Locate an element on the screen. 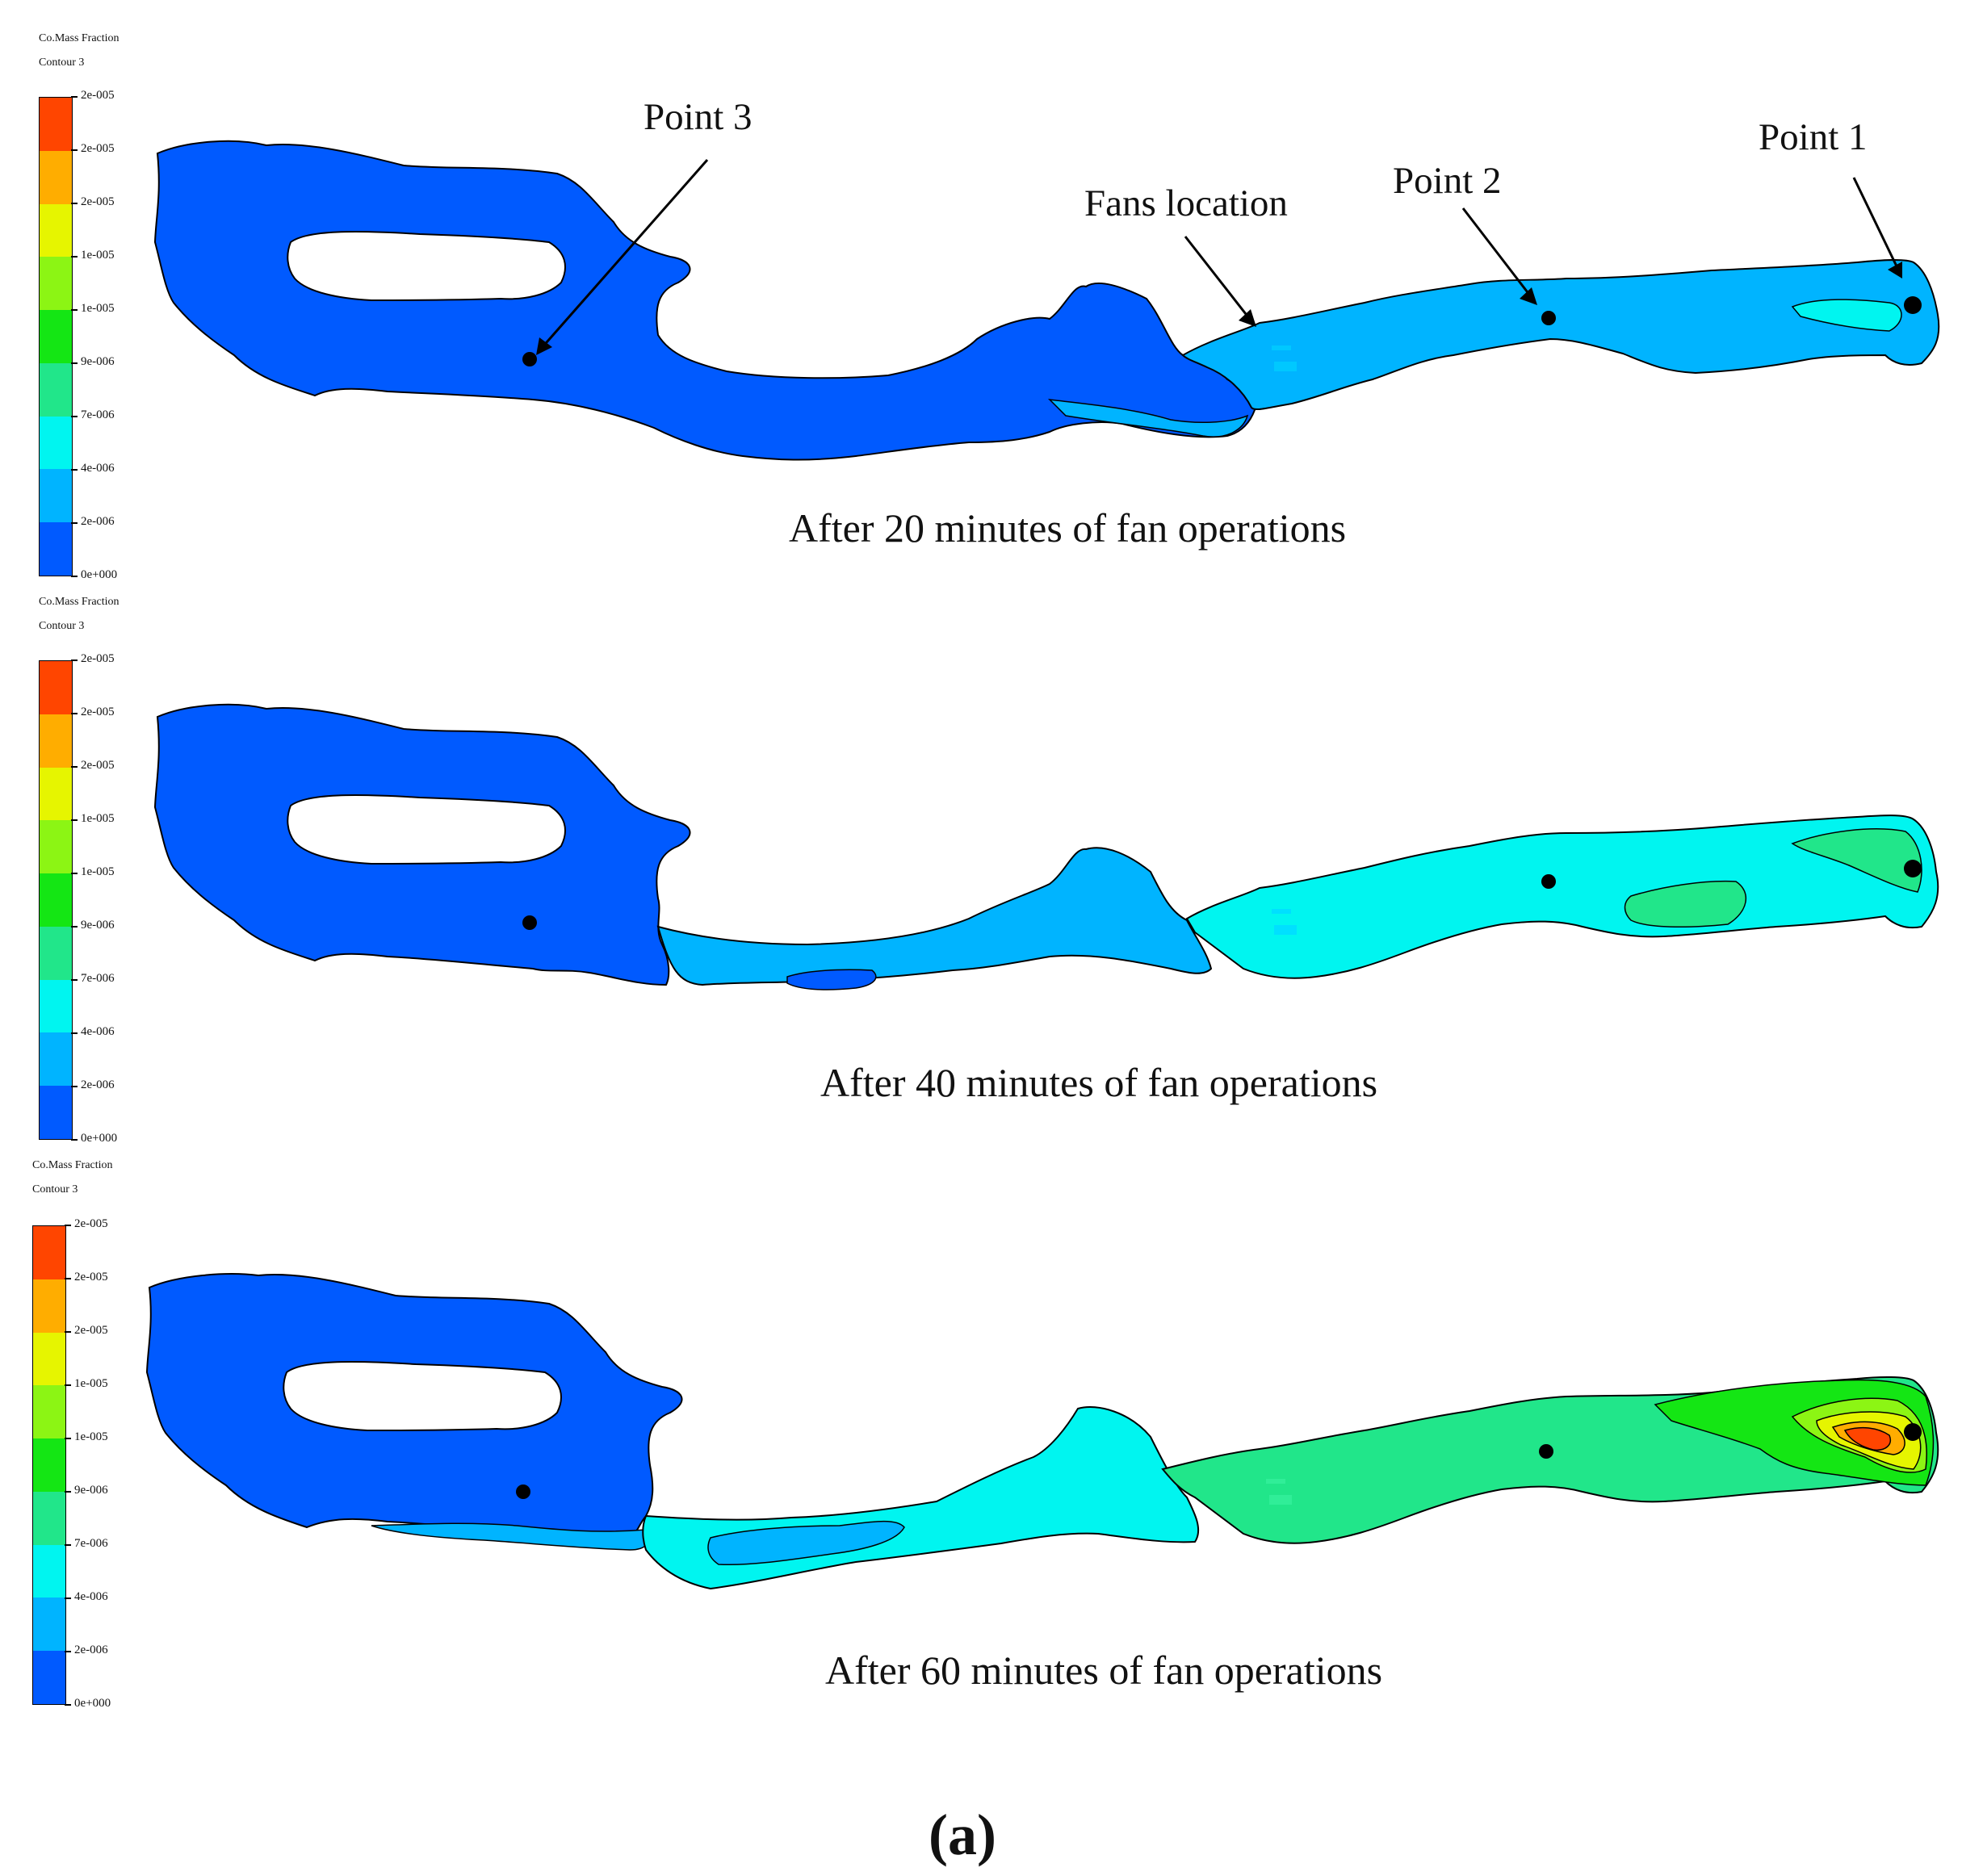 This screenshot has height=1876, width=1962. panel-caption: After 60 minutes of fan operations is located at coordinates (1104, 1670).